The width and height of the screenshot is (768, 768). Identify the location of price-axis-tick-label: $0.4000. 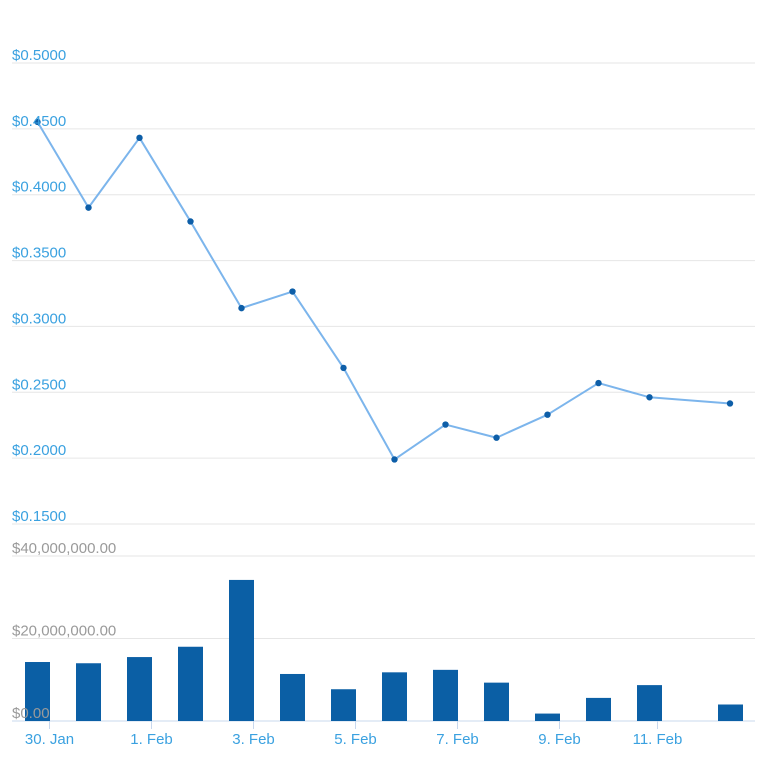
(39, 187).